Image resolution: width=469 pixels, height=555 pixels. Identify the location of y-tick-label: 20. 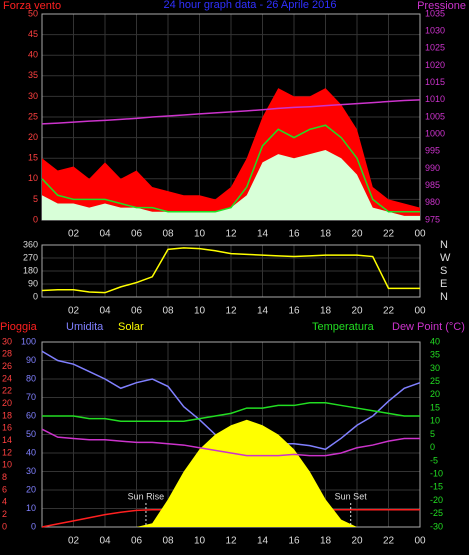
(7, 403).